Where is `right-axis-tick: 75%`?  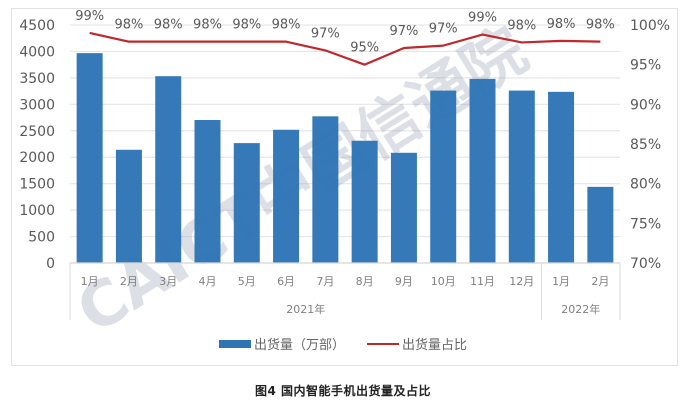
right-axis-tick: 75% is located at coordinates (645, 224).